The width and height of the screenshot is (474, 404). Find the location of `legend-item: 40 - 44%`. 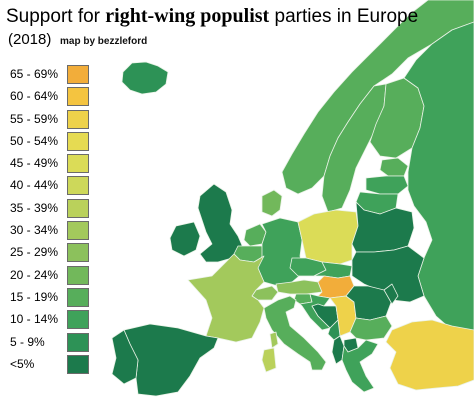

legend-item: 40 - 44% is located at coordinates (51, 186).